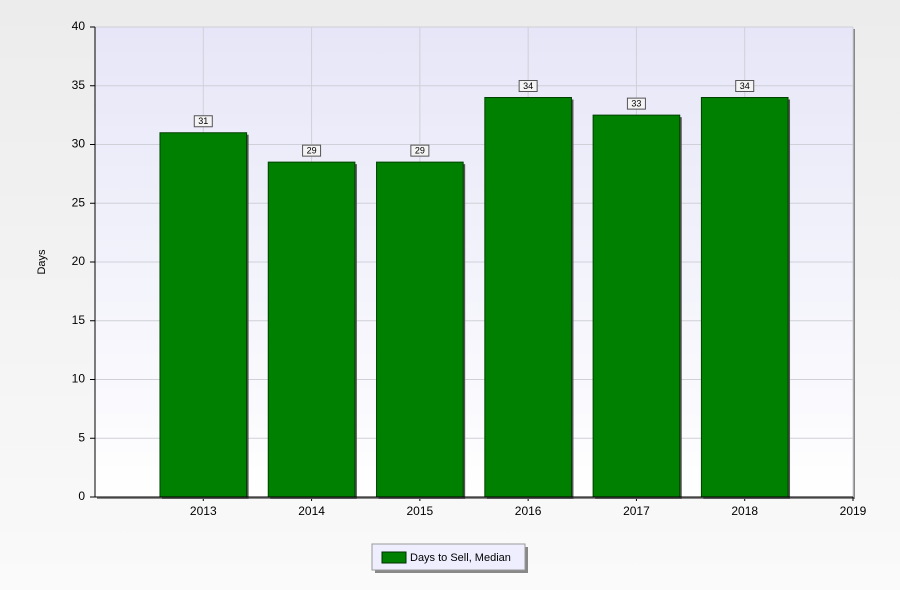 Image resolution: width=900 pixels, height=590 pixels. Describe the element at coordinates (420, 511) in the screenshot. I see `x-tick-label: 2015` at that location.